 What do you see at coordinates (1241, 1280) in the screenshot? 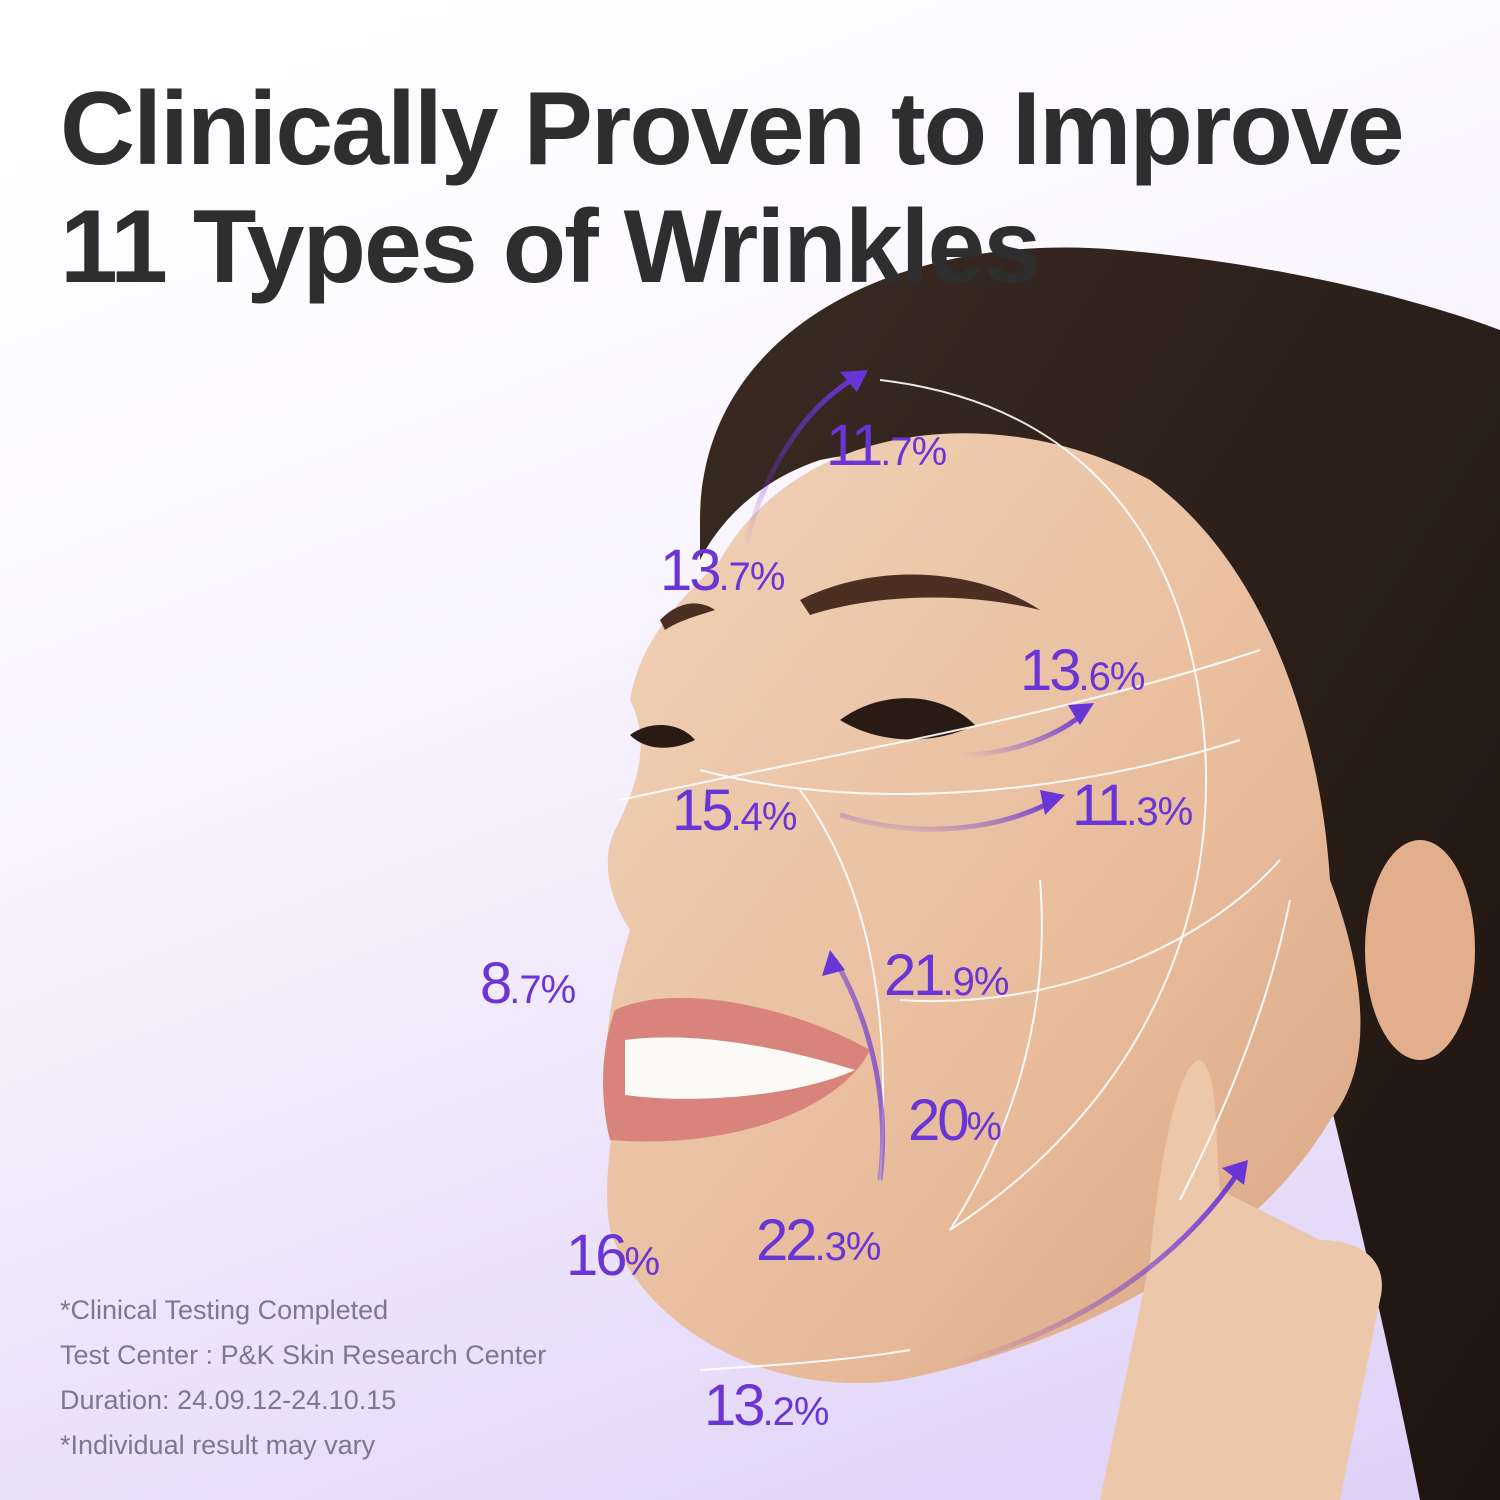
I see `hand` at bounding box center [1241, 1280].